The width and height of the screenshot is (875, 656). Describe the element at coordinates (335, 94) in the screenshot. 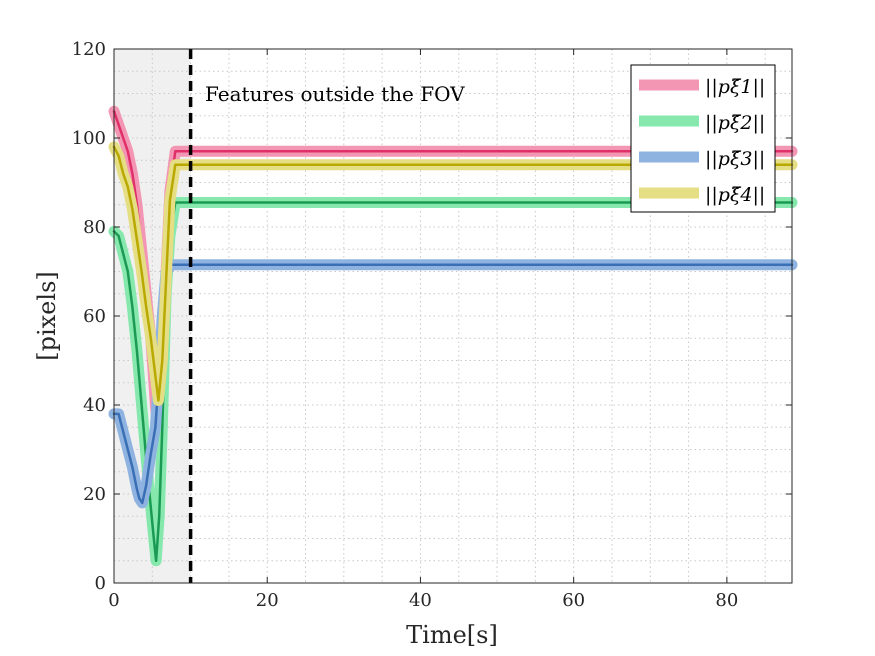

I see `annotation-label: Features outside the FOV` at that location.